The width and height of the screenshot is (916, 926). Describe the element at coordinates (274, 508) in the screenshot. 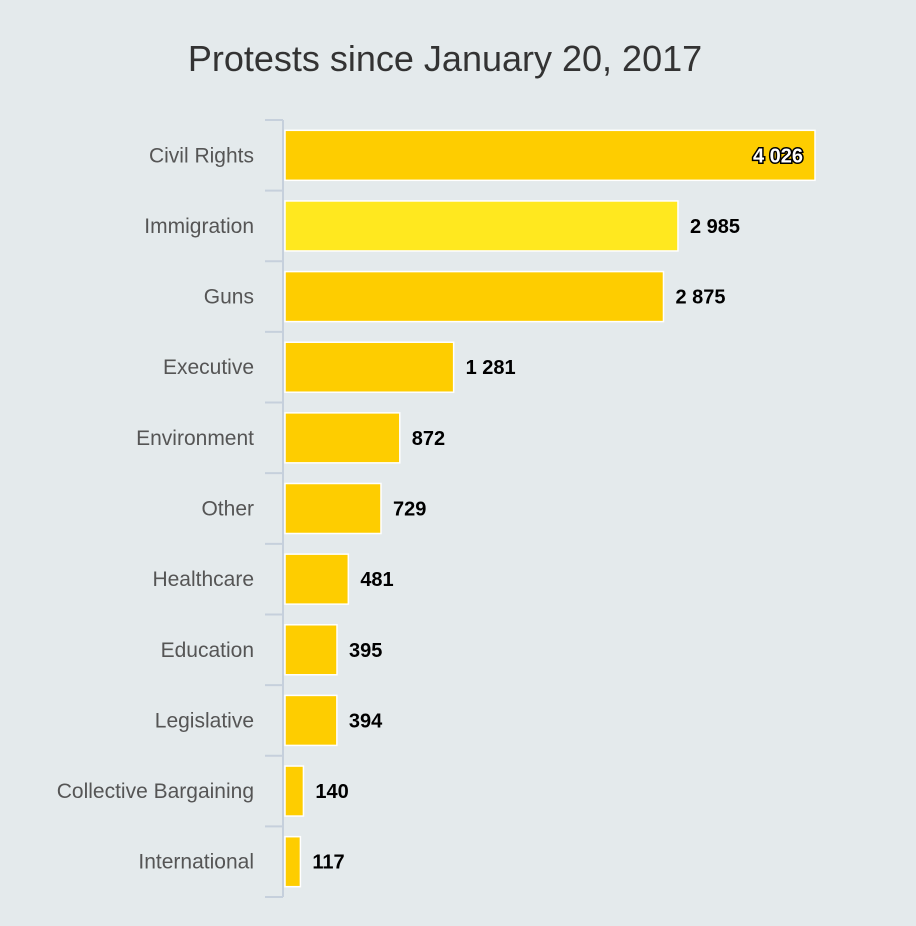

I see `category-axis` at that location.